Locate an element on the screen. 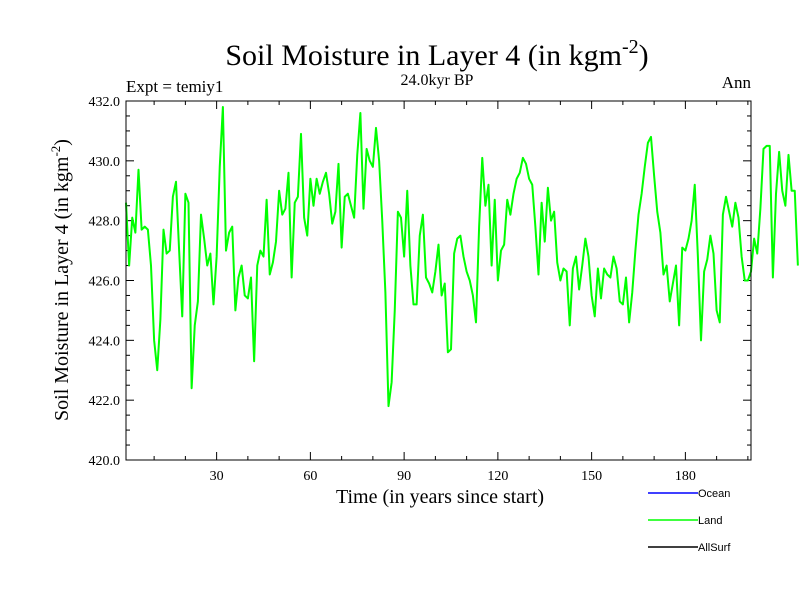 This screenshot has height=600, width=800. x-tick-label: 180 is located at coordinates (685, 476).